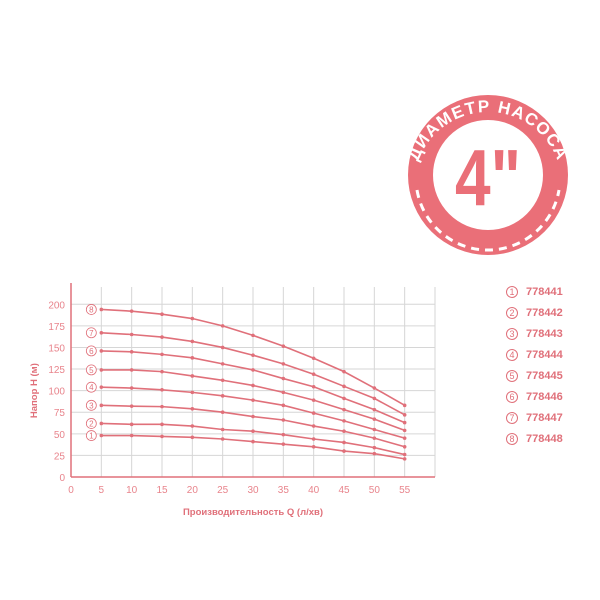  I want to click on legend-item: 3 778443, so click(534, 334).